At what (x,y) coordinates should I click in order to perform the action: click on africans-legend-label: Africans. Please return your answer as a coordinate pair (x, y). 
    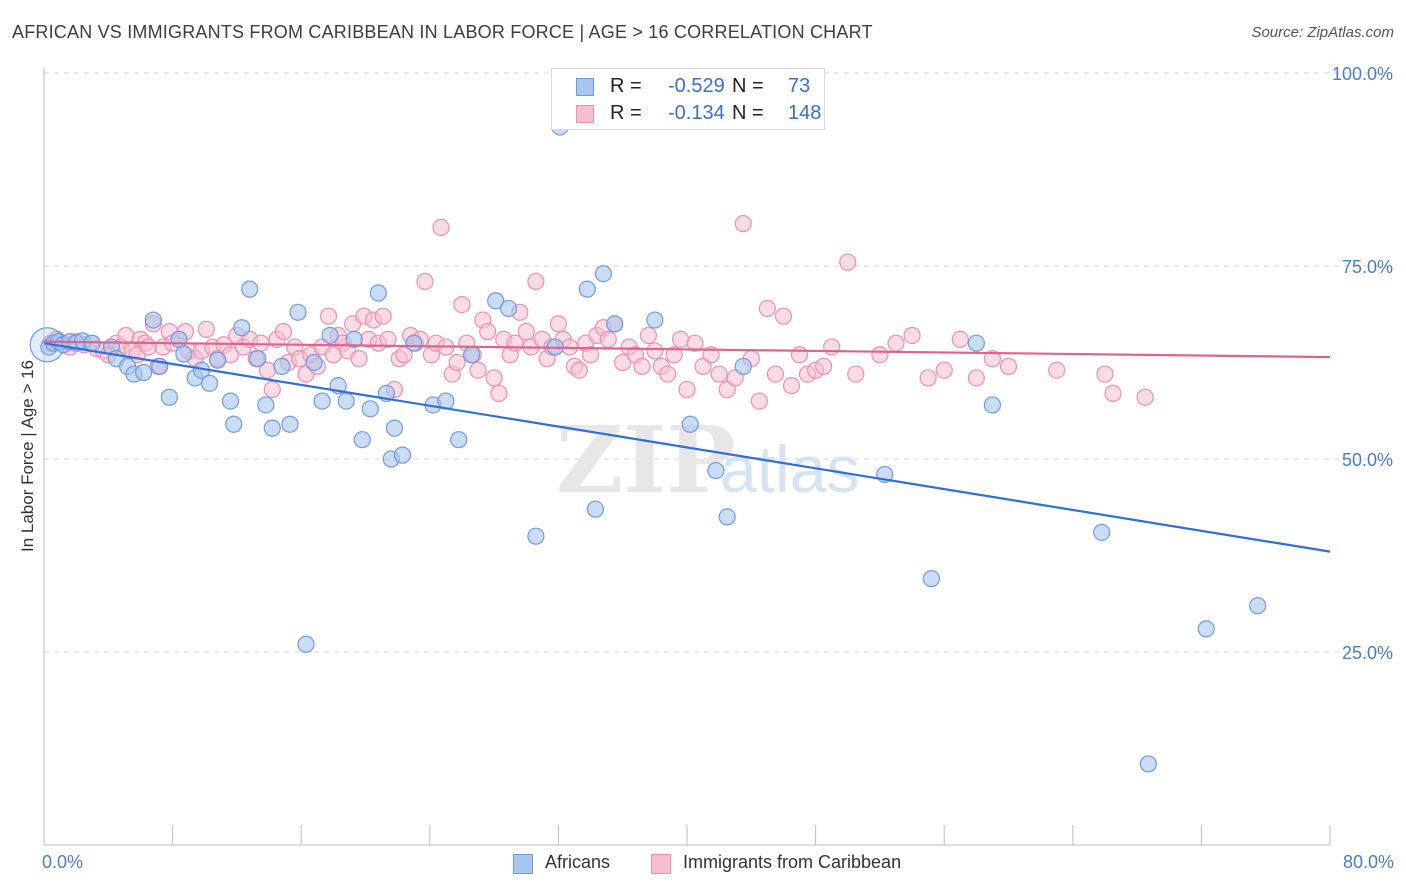
    Looking at the image, I should click on (578, 862).